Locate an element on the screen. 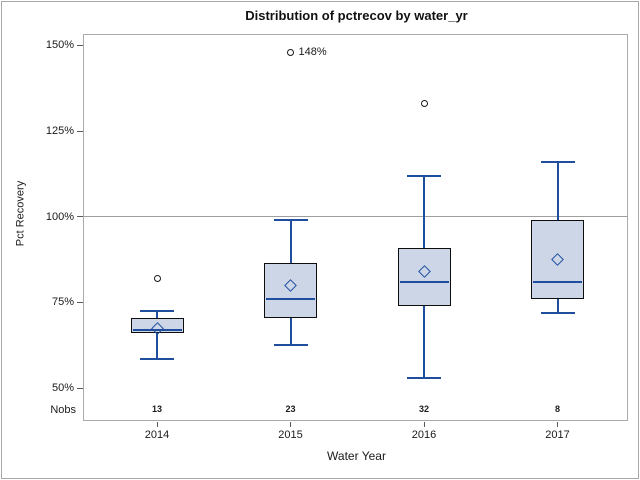 This screenshot has height=480, width=640. x-category-label: 2014 is located at coordinates (157, 435).